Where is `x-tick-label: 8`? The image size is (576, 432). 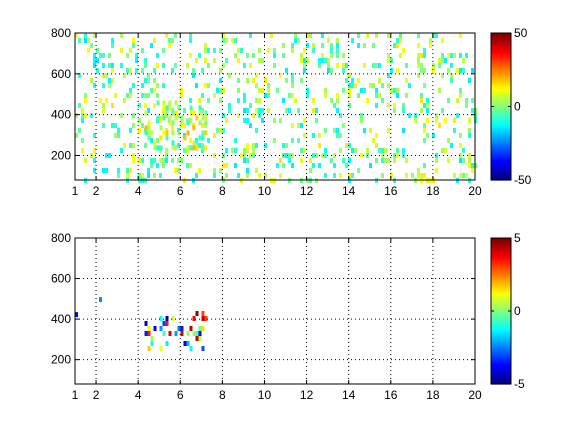 x-tick-label: 8 is located at coordinates (222, 191).